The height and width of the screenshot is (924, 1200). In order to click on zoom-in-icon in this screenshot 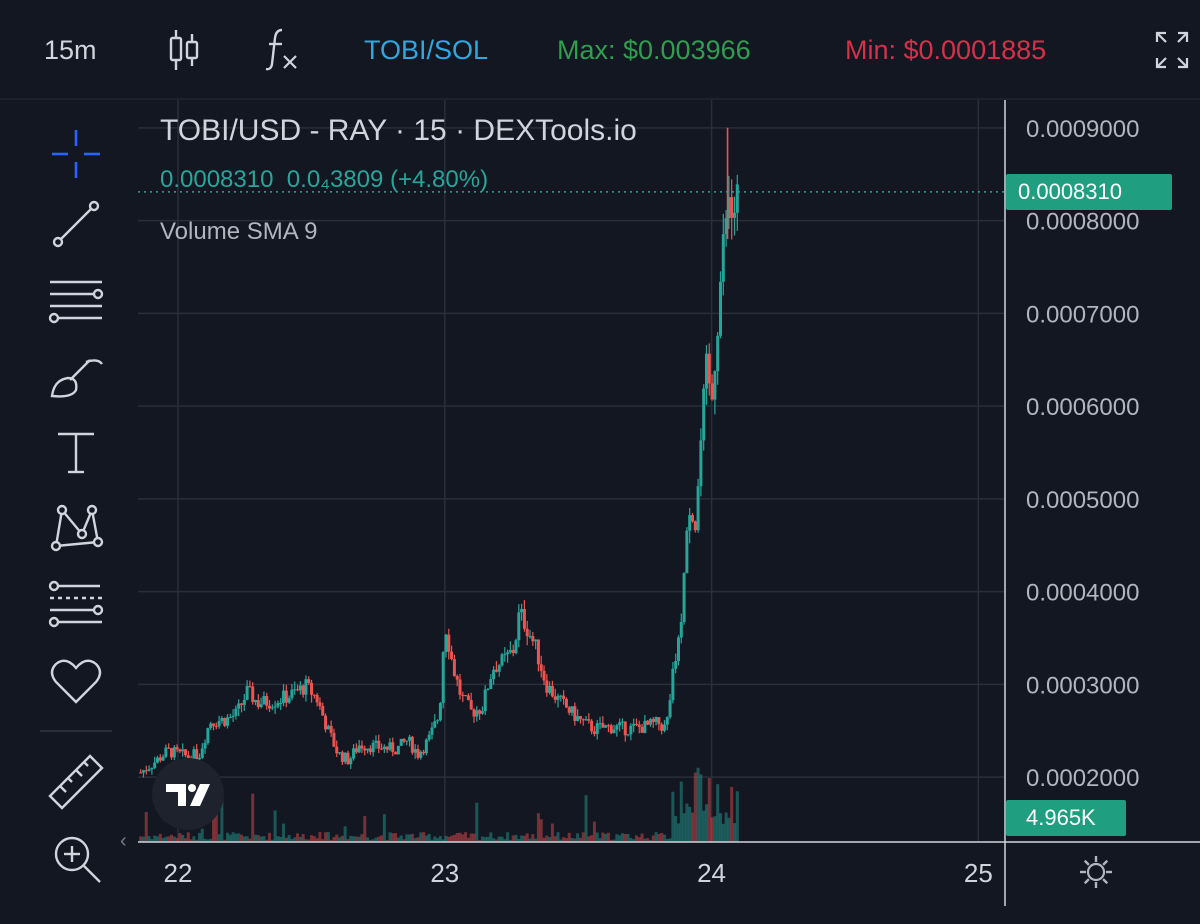, I will do `click(76, 858)`.